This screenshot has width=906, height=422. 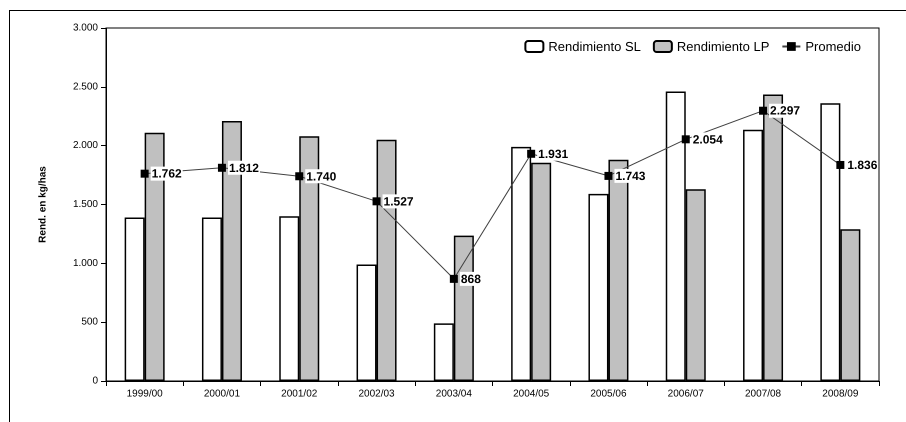 I want to click on x-tick-label: 2008/09, so click(x=840, y=394).